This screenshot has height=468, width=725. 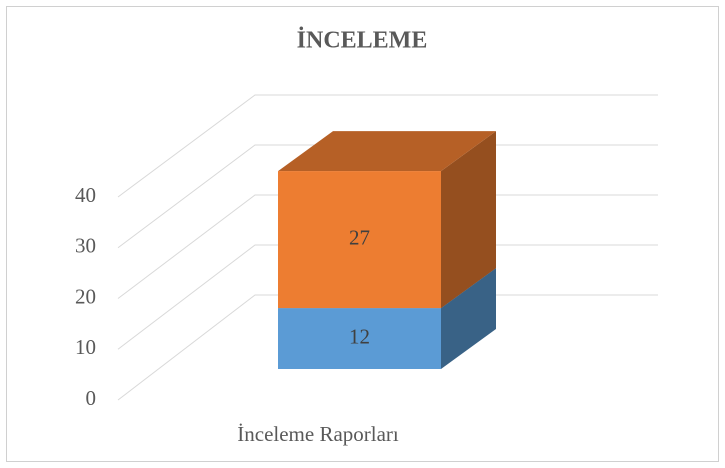 What do you see at coordinates (359, 237) in the screenshot?
I see `data-label: 27` at bounding box center [359, 237].